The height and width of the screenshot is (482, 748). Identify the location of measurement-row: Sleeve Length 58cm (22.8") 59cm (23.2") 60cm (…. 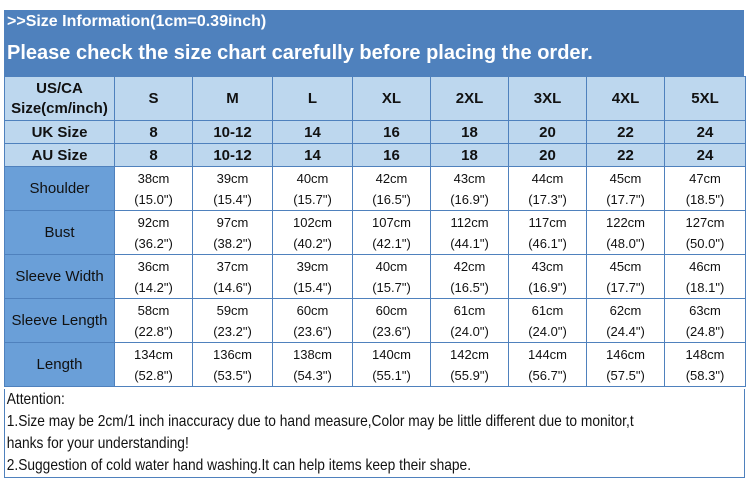
(375, 320).